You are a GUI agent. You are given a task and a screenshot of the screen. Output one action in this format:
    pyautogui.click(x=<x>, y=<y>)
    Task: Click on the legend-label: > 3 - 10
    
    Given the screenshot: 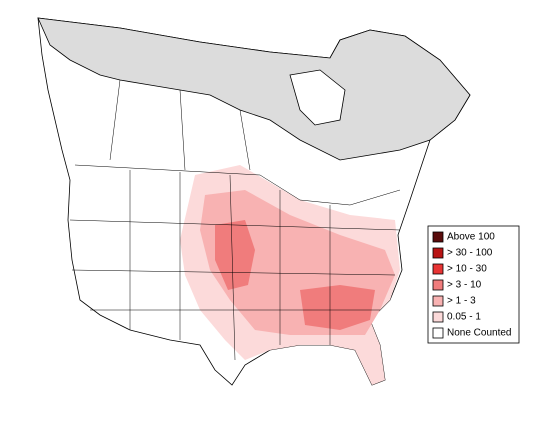 What is the action you would take?
    pyautogui.click(x=464, y=285)
    